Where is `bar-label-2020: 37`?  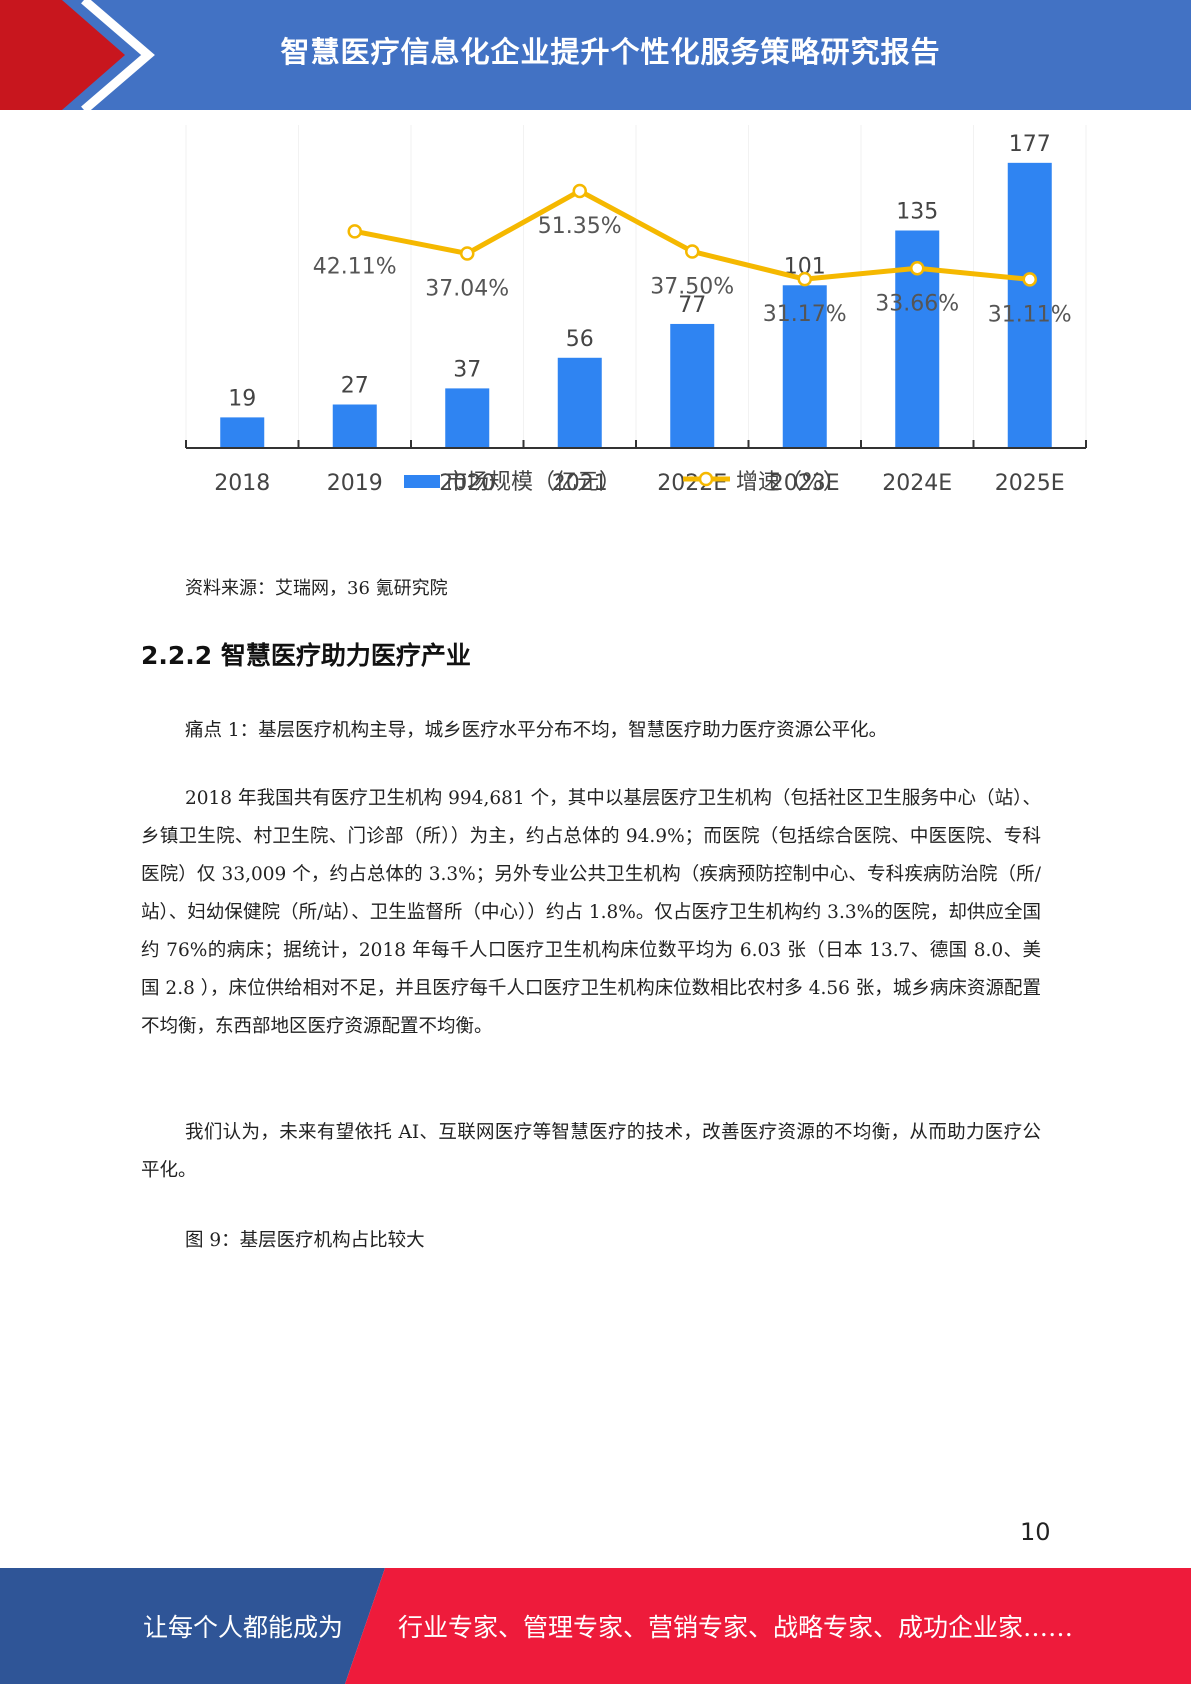
bar-label-2020: 37 is located at coordinates (467, 369).